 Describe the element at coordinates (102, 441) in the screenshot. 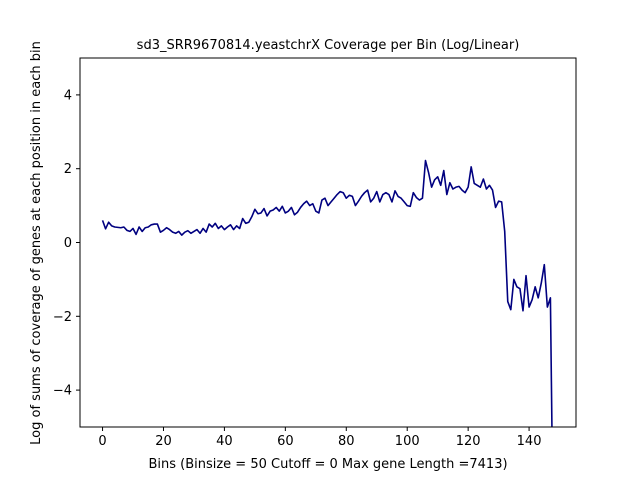

I see `x-tick-label: 0` at that location.